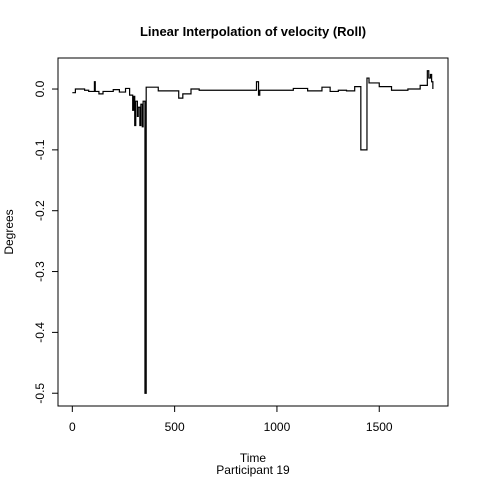 This screenshot has height=480, width=480. Describe the element at coordinates (40, 149) in the screenshot. I see `y-tick-label: -0.1` at that location.